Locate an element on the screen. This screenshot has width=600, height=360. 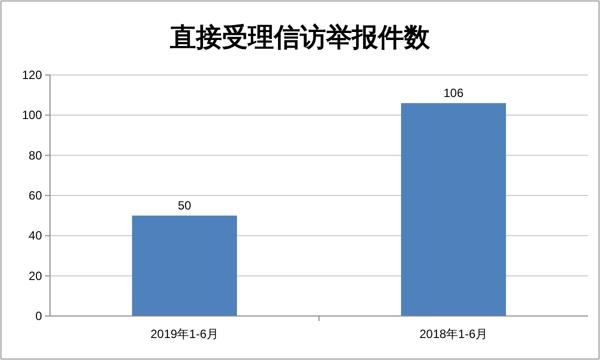
data-label: 106 is located at coordinates (453, 93).